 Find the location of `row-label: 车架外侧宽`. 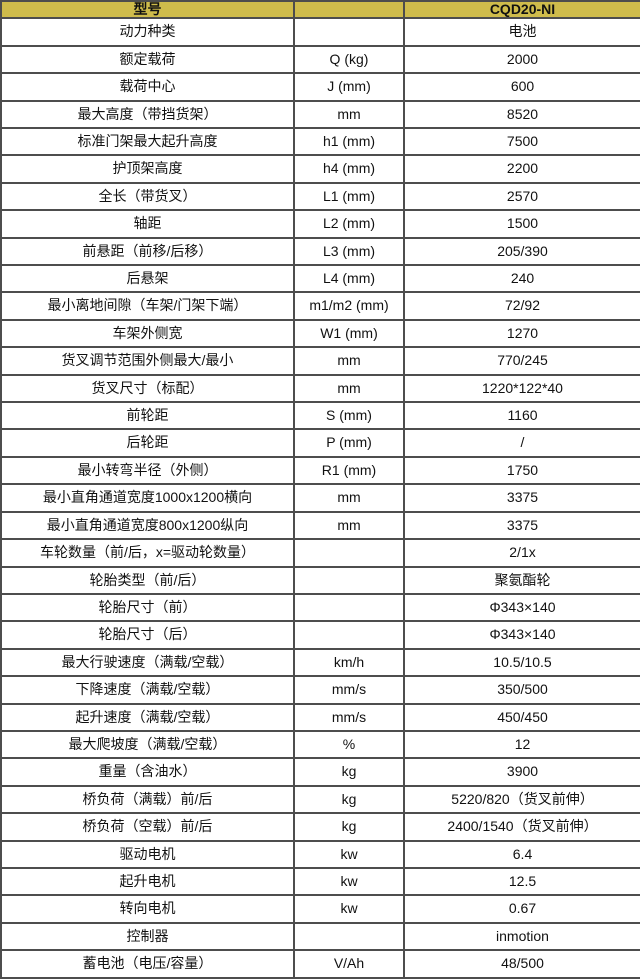

row-label: 车架外侧宽 is located at coordinates (147, 333).